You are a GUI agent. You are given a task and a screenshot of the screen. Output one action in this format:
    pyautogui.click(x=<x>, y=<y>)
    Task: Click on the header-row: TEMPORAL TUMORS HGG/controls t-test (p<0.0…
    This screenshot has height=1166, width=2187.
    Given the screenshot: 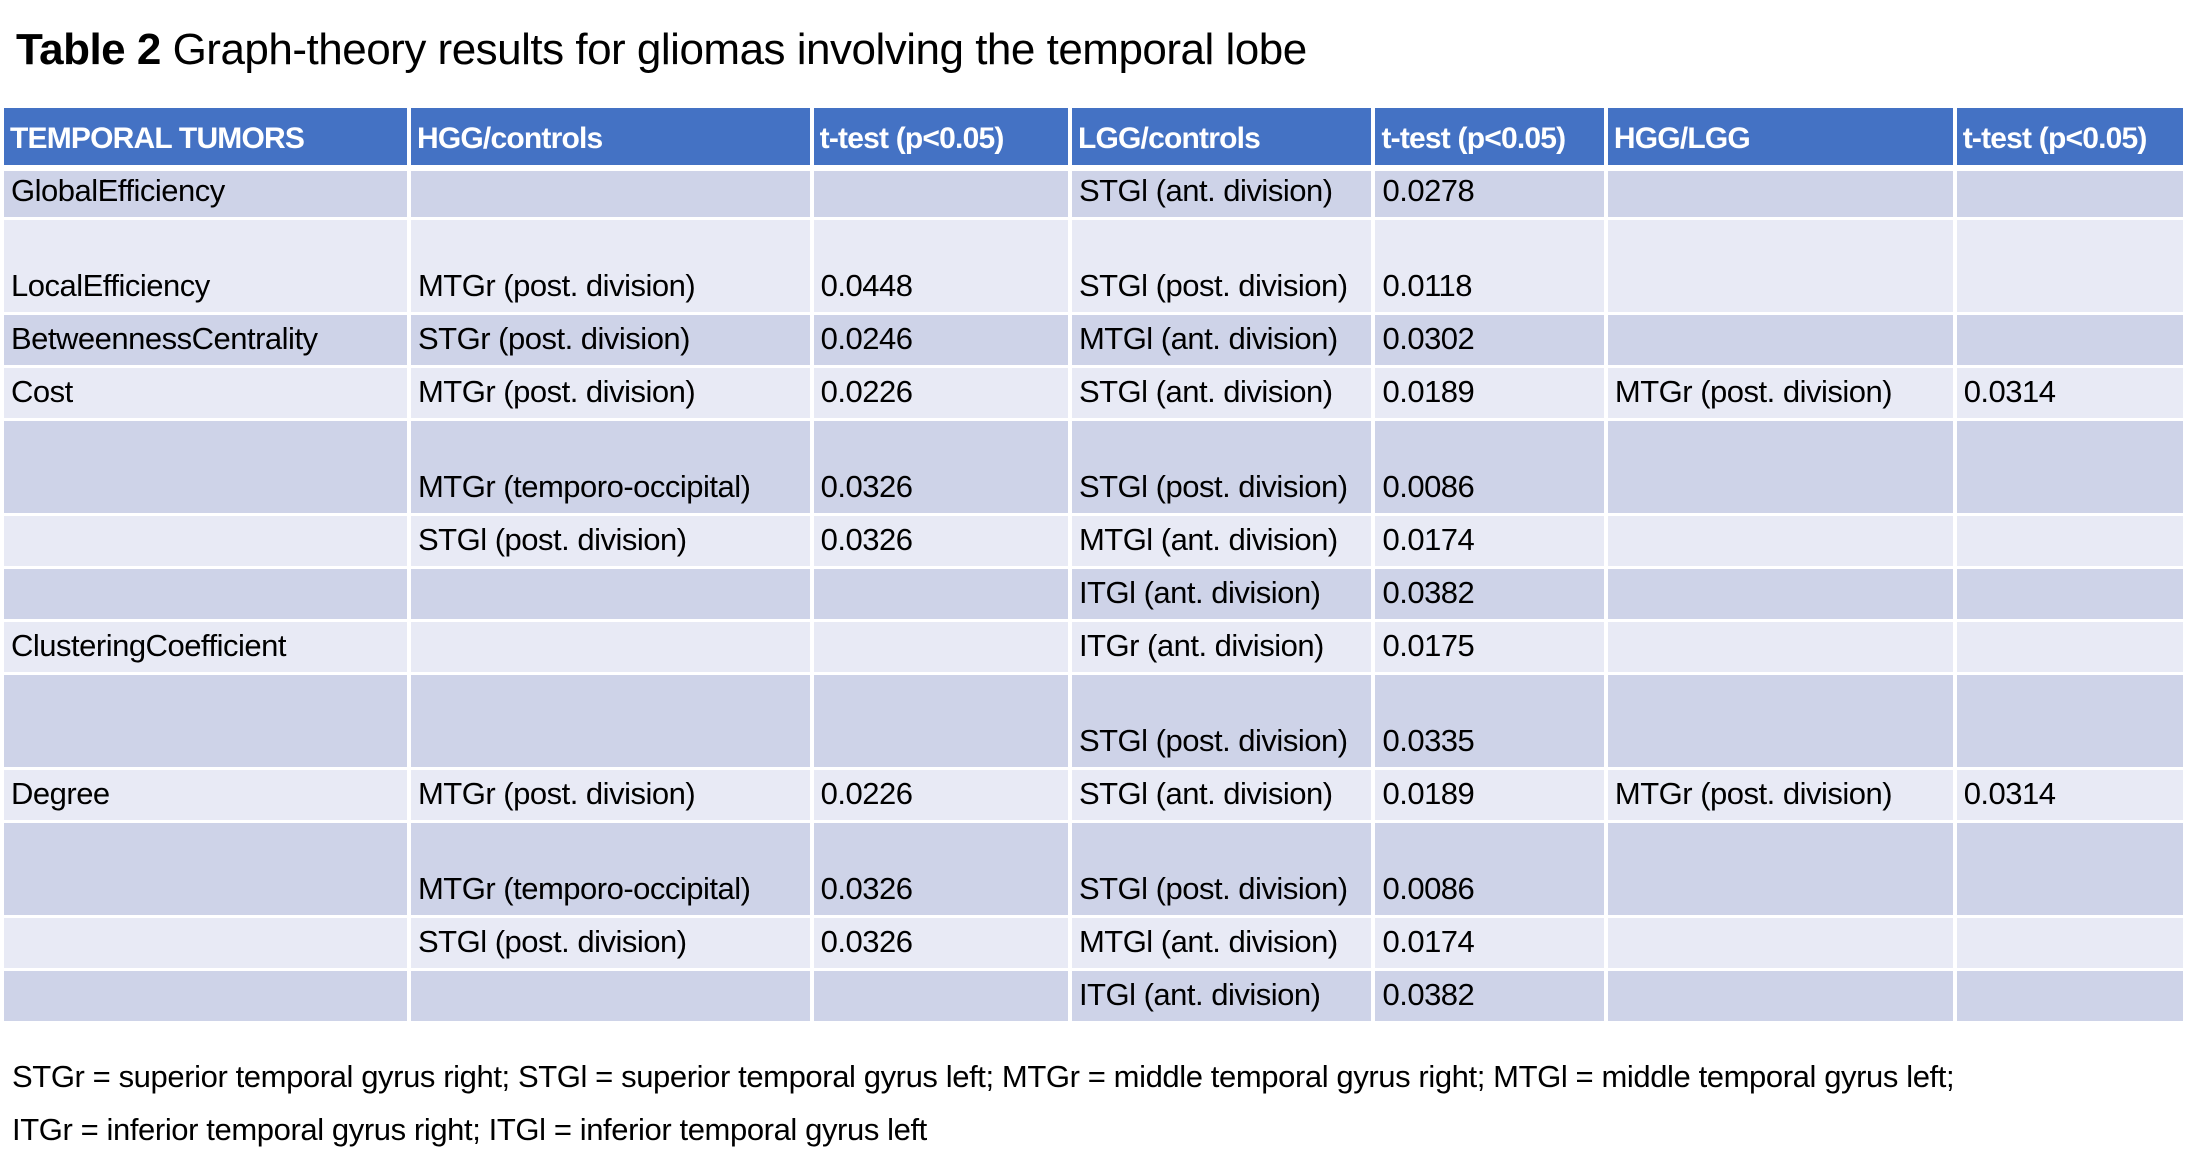 What is the action you would take?
    pyautogui.click(x=1093, y=137)
    